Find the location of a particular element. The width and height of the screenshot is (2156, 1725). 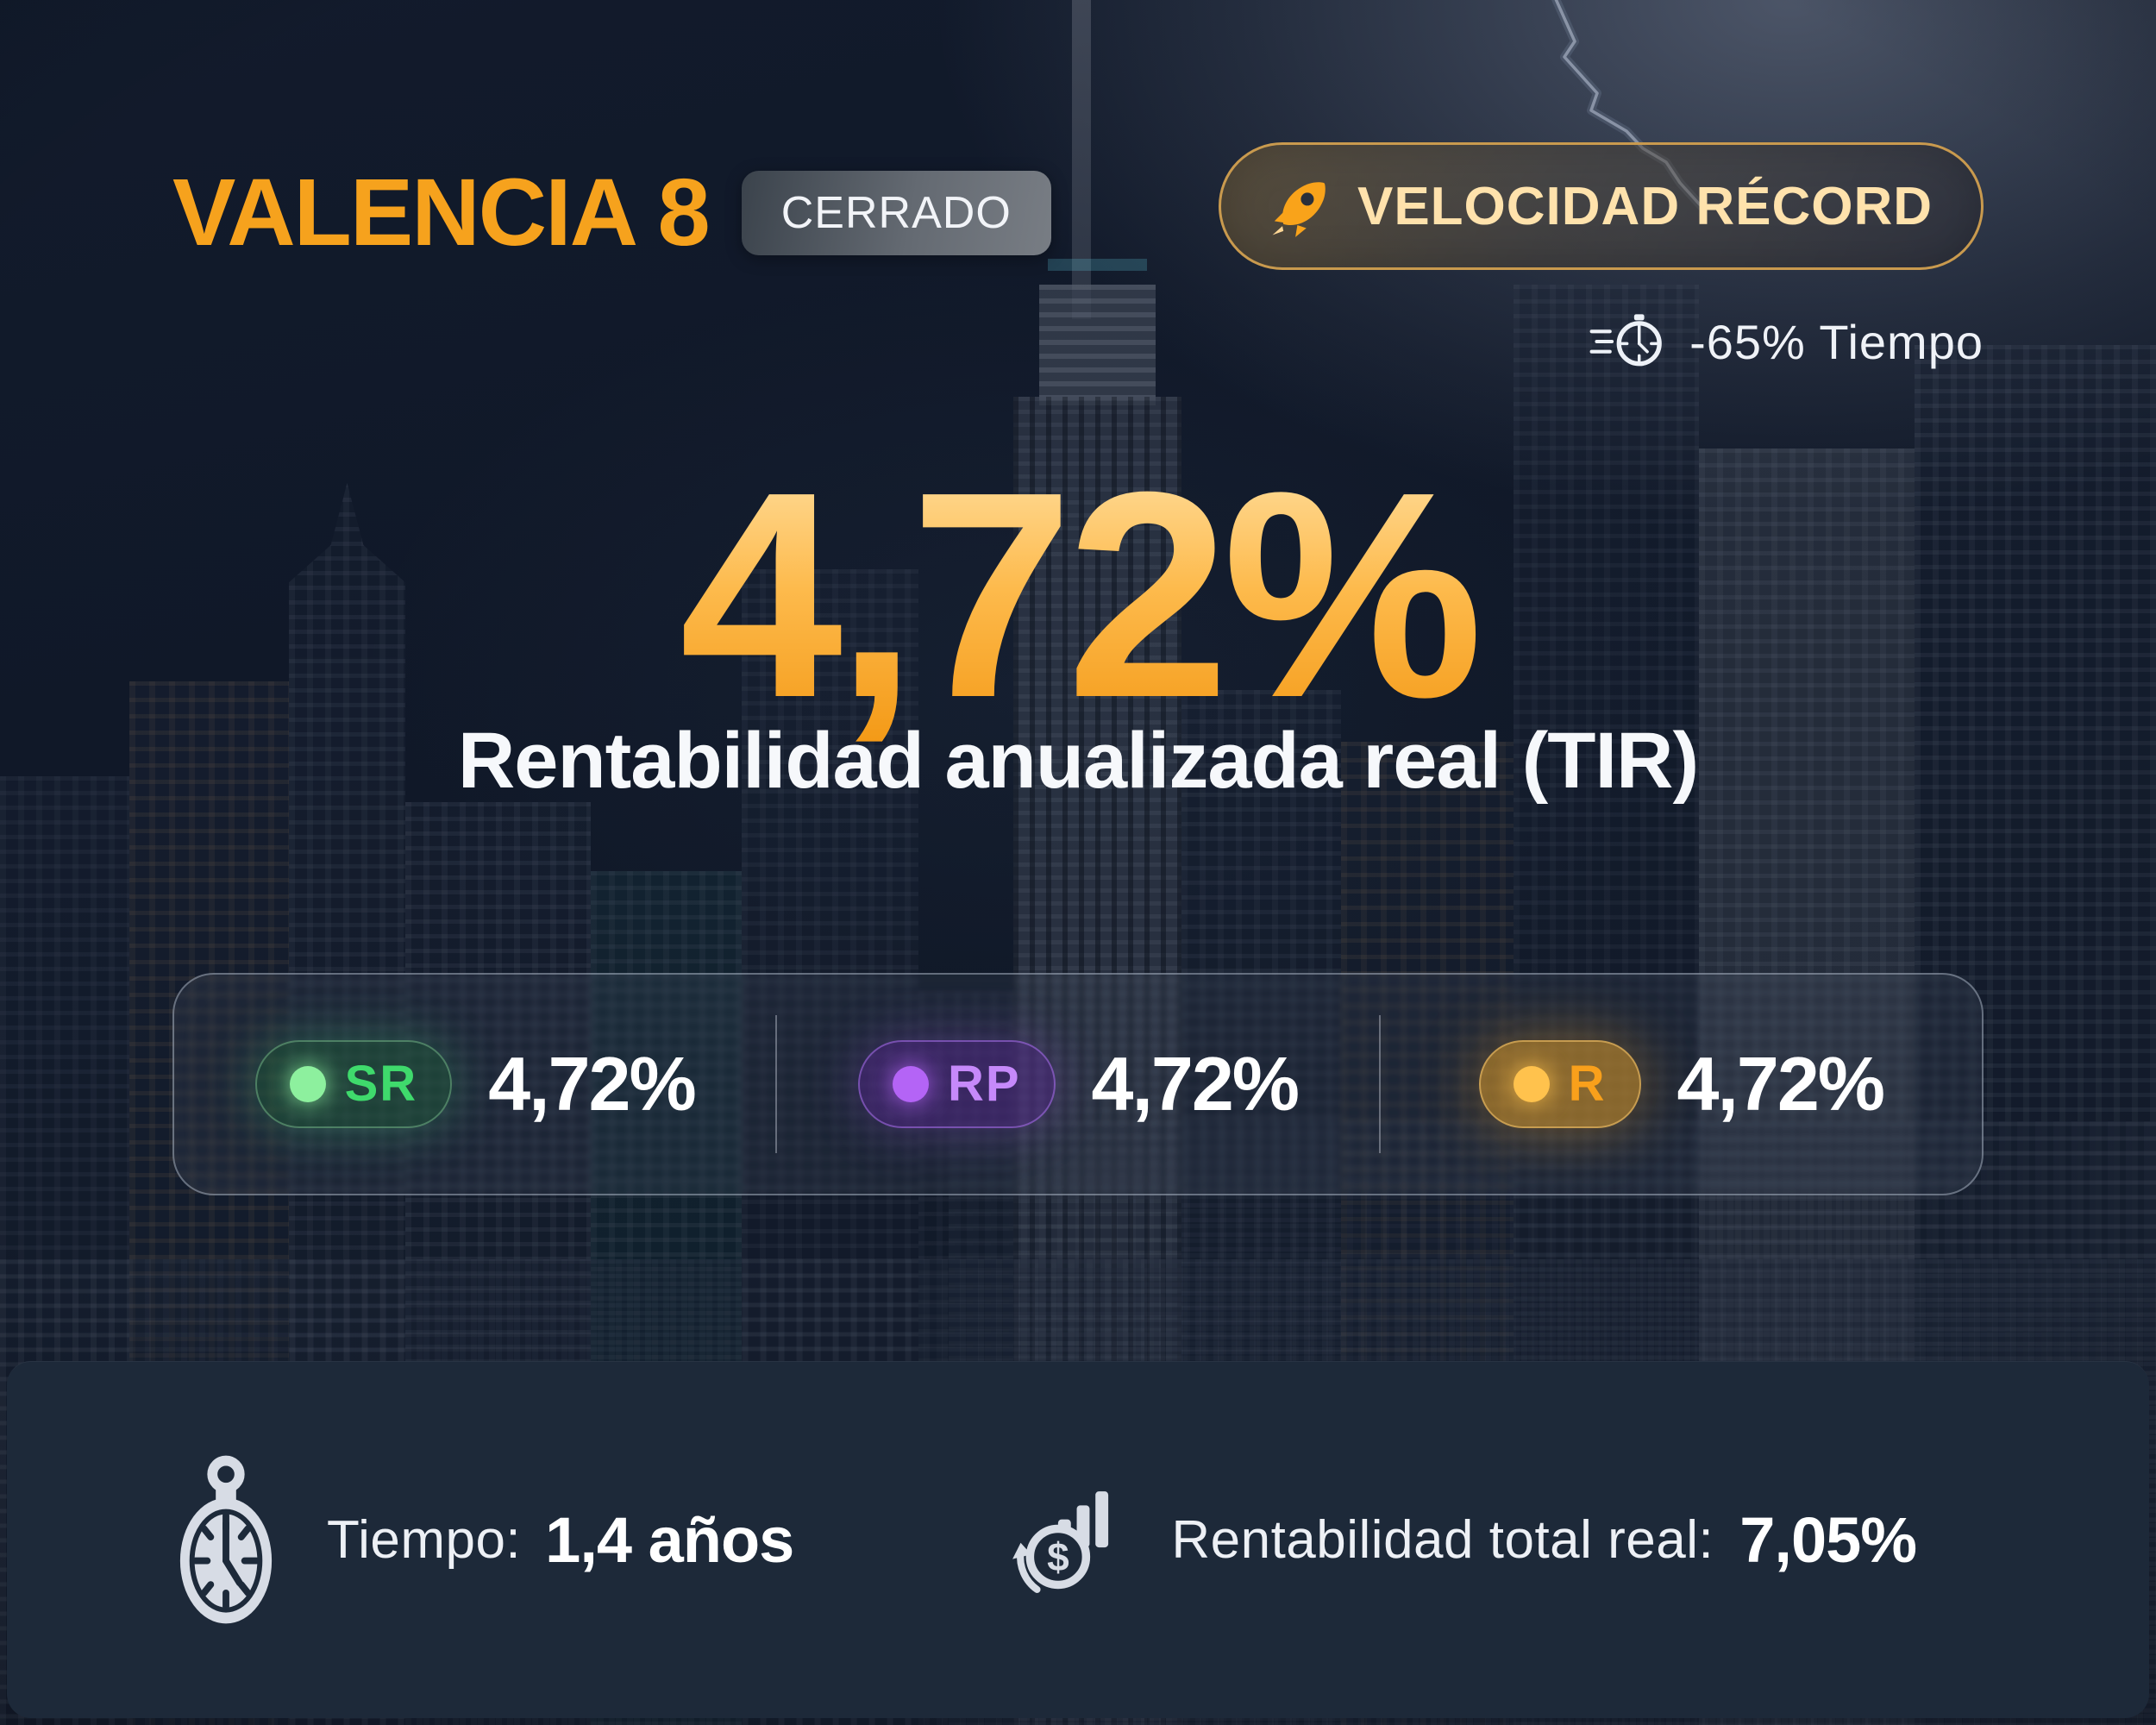

total-return-group: $ Rentabilidad total real: 7,05% is located at coordinates (1463, 1540).